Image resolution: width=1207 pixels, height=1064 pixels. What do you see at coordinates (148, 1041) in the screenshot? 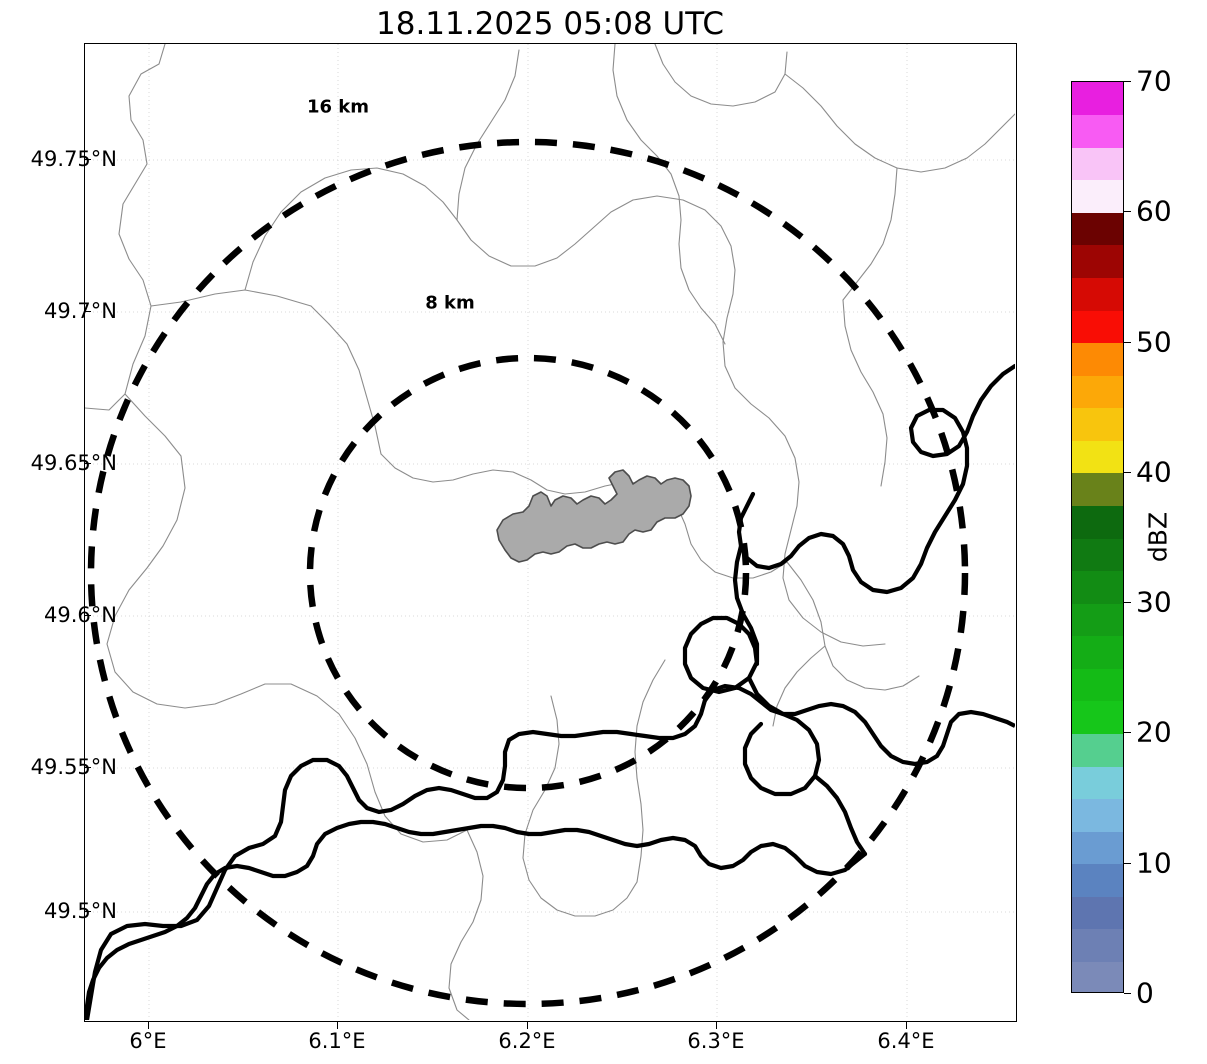
I see `lon-tick-label: 6°E` at bounding box center [148, 1041].